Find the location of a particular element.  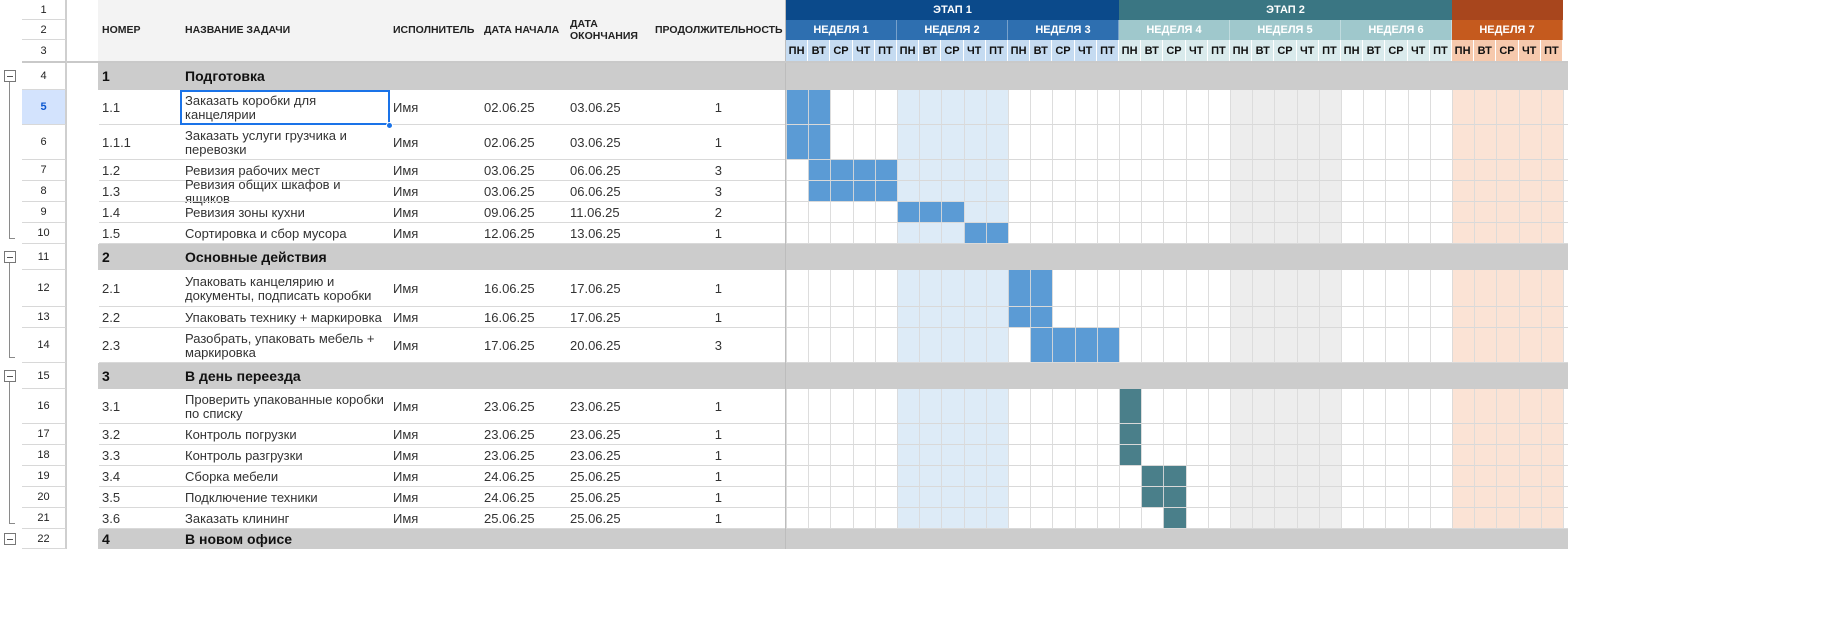

task-name: Сборка мебели is located at coordinates (232, 476).